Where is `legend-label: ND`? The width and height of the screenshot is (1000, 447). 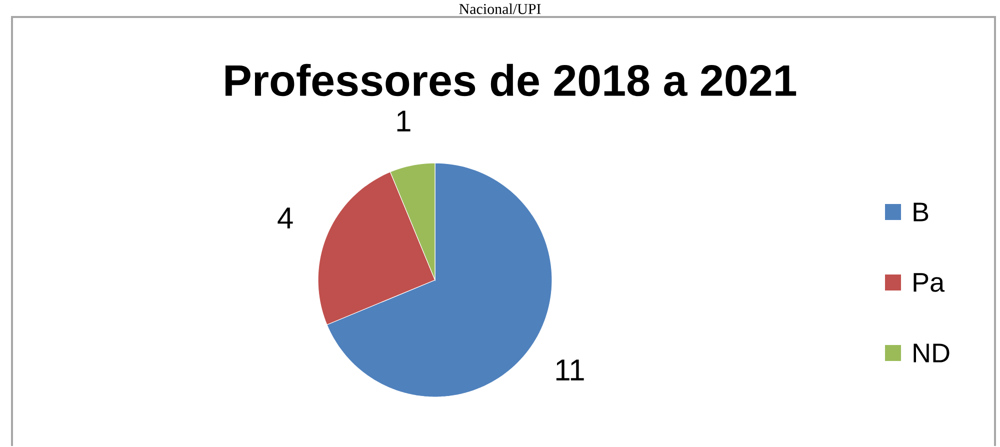 legend-label: ND is located at coordinates (932, 353).